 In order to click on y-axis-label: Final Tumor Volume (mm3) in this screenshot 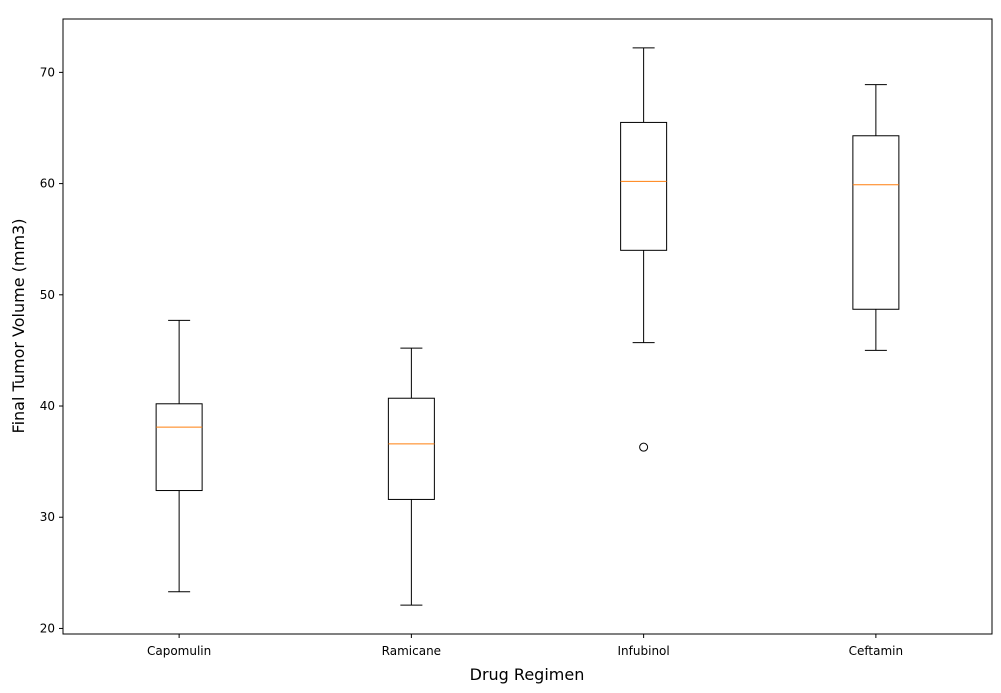, I will do `click(18, 326)`.